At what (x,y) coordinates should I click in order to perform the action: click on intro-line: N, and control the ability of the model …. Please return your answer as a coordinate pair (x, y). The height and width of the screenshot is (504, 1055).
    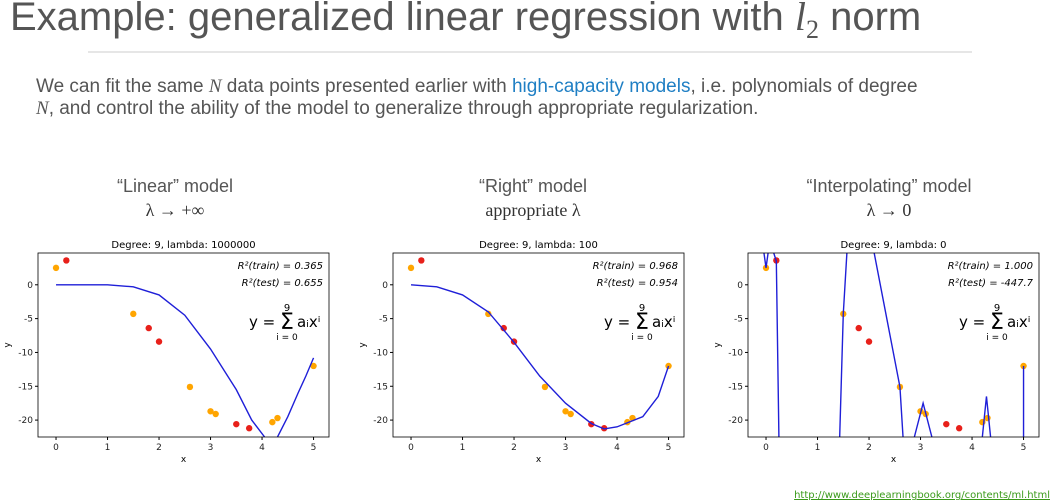
    Looking at the image, I should click on (396, 108).